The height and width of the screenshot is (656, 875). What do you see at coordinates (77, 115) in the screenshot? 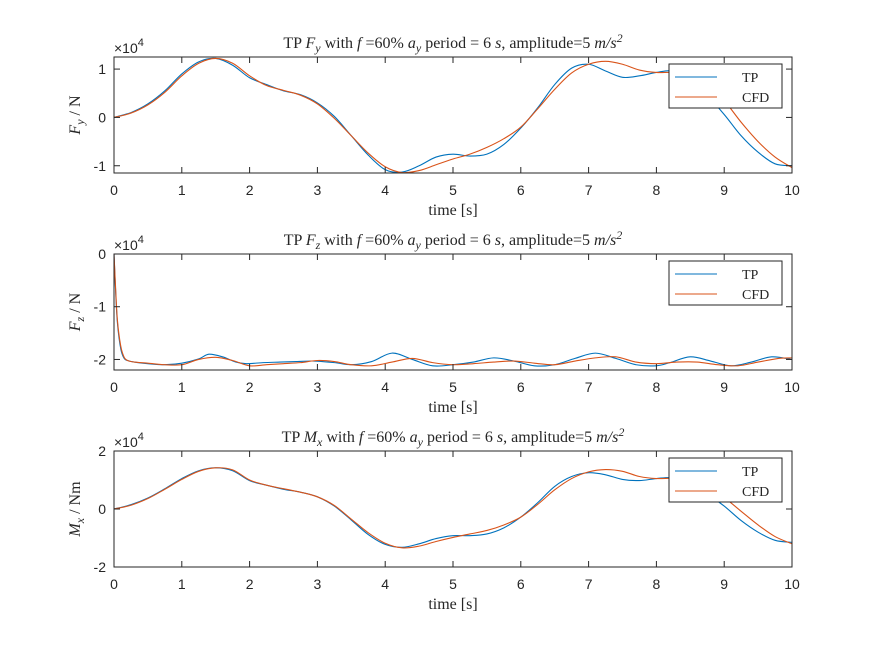
I see `y-axis-label: Fy / N` at bounding box center [77, 115].